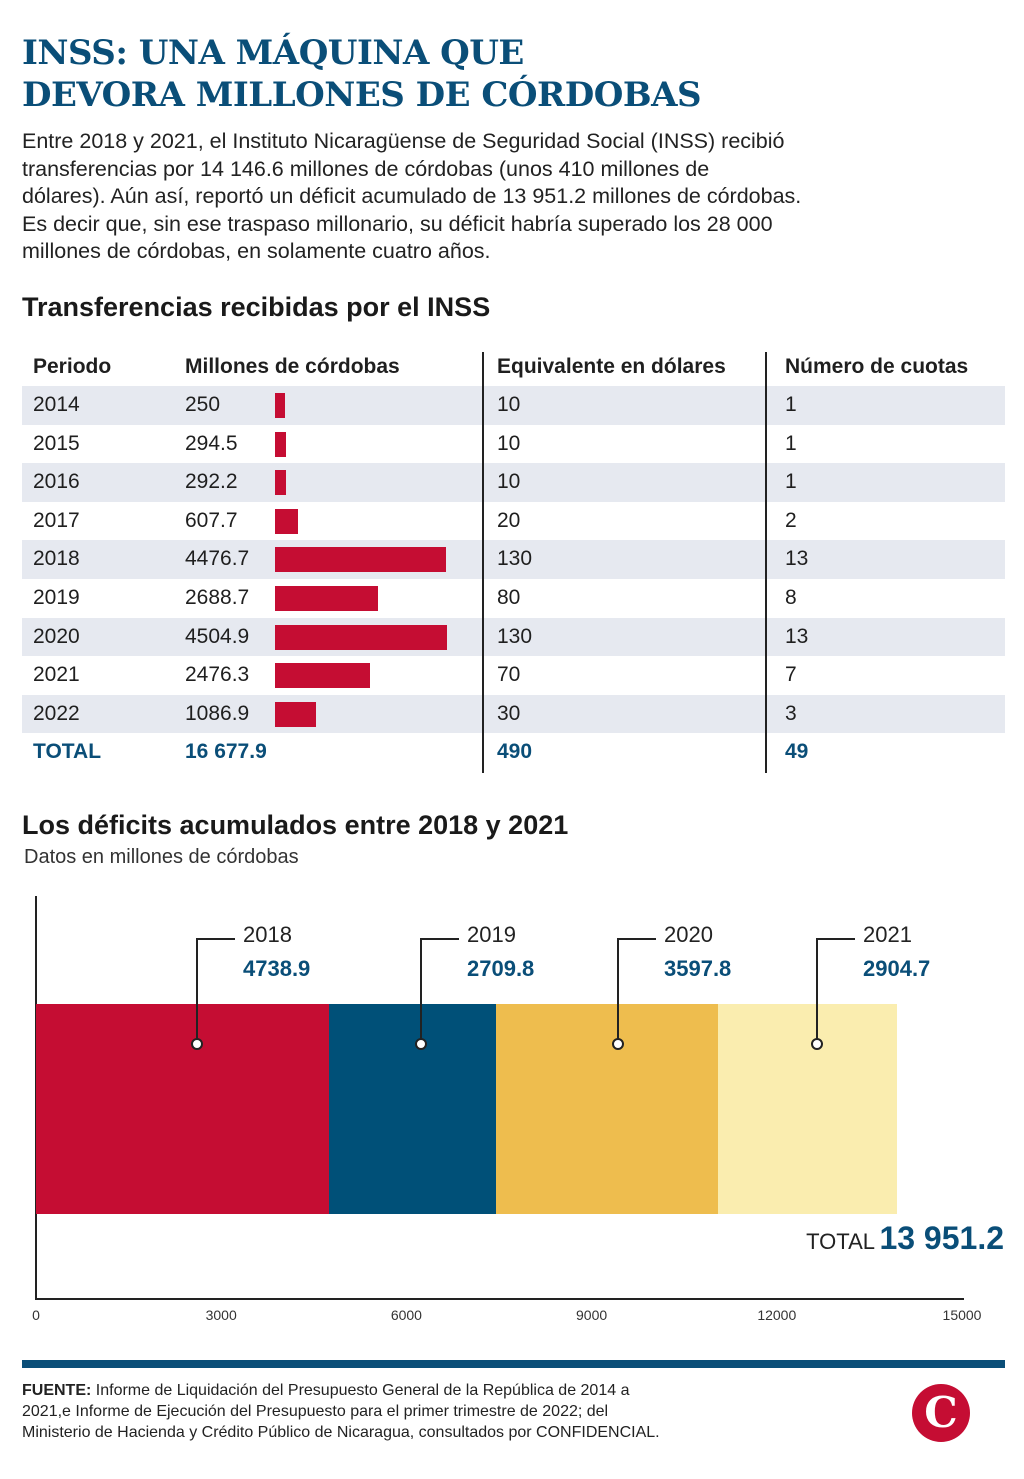  What do you see at coordinates (688, 934) in the screenshot?
I see `segment-year-label: 2020` at bounding box center [688, 934].